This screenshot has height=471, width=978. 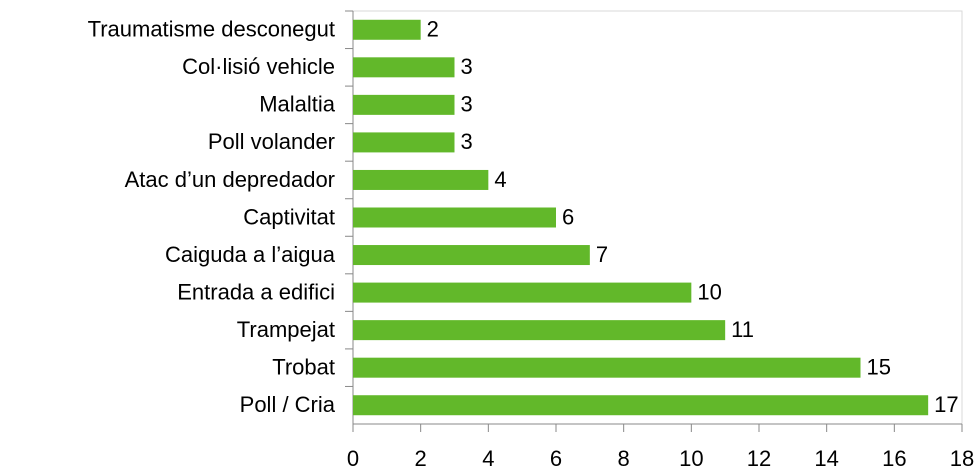 What do you see at coordinates (962, 458) in the screenshot?
I see `x-tick-label: 18` at bounding box center [962, 458].